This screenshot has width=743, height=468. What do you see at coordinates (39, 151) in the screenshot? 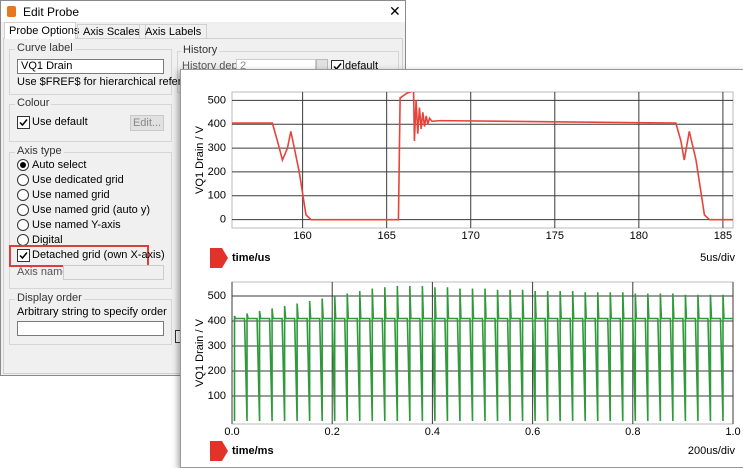
I see `group-title: Axis type` at bounding box center [39, 151].